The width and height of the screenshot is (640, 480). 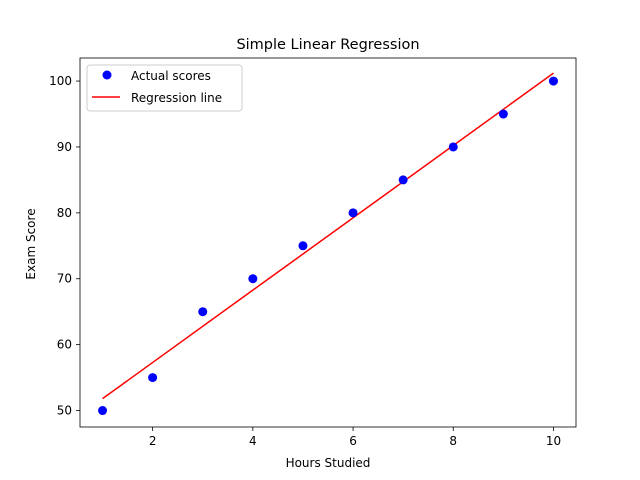 I want to click on legend: Actual scores Regression line, so click(x=164, y=88).